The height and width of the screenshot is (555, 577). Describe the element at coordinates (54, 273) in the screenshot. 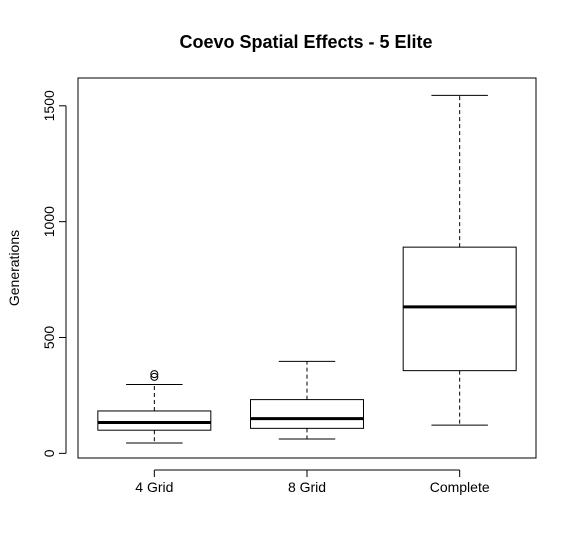

I see `y-axis: 0 500 1000 1500` at that location.